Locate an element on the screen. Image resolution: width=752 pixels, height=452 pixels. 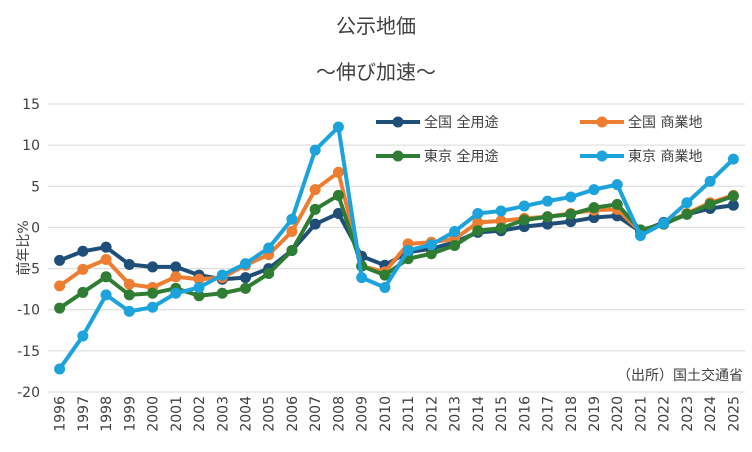
x-tick-label: 2005 is located at coordinates (270, 414).